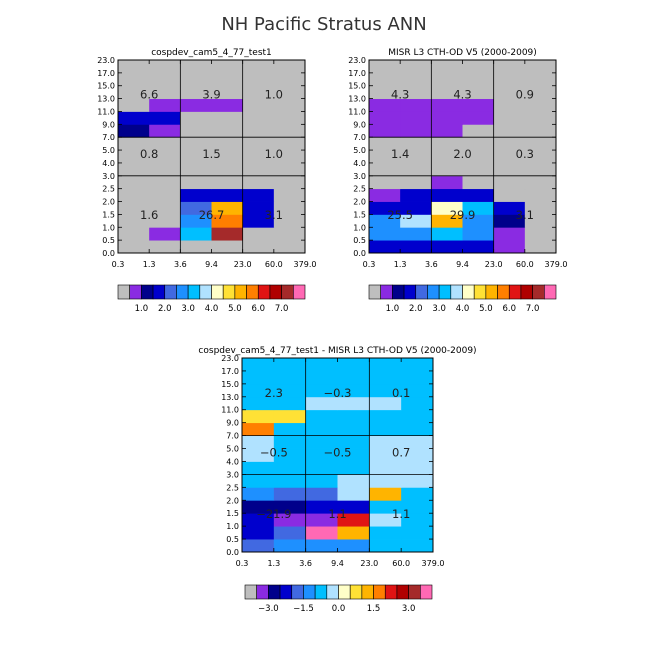  I want to click on box-total-label: 1.0, so click(274, 95).